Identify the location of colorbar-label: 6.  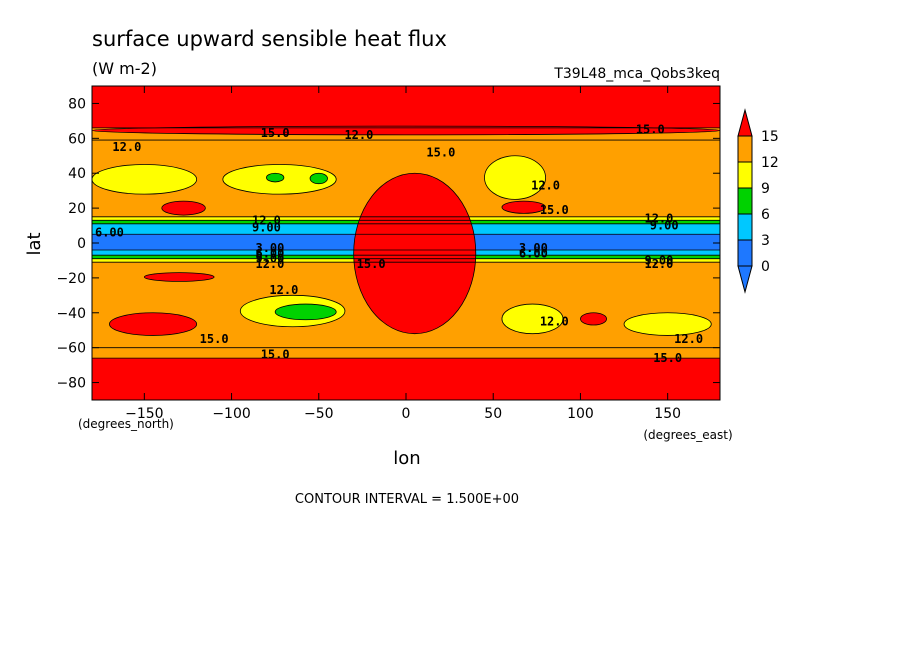
(765, 215).